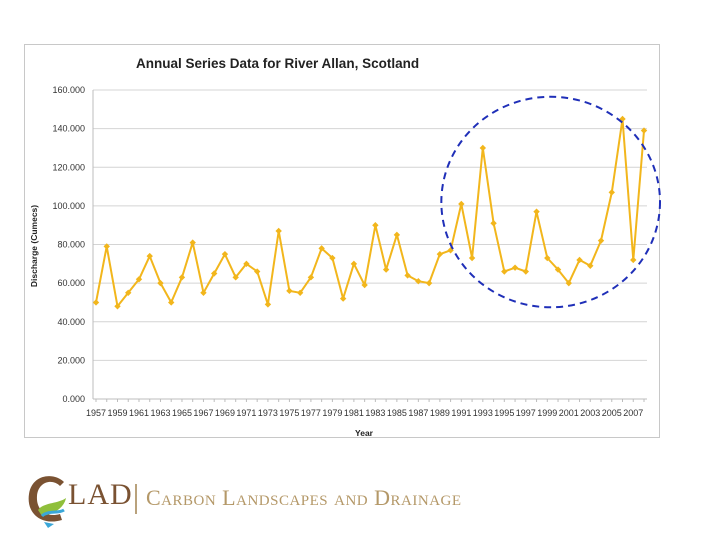 This screenshot has height=540, width=720. What do you see at coordinates (225, 413) in the screenshot?
I see `x-tick-label: 1969` at bounding box center [225, 413].